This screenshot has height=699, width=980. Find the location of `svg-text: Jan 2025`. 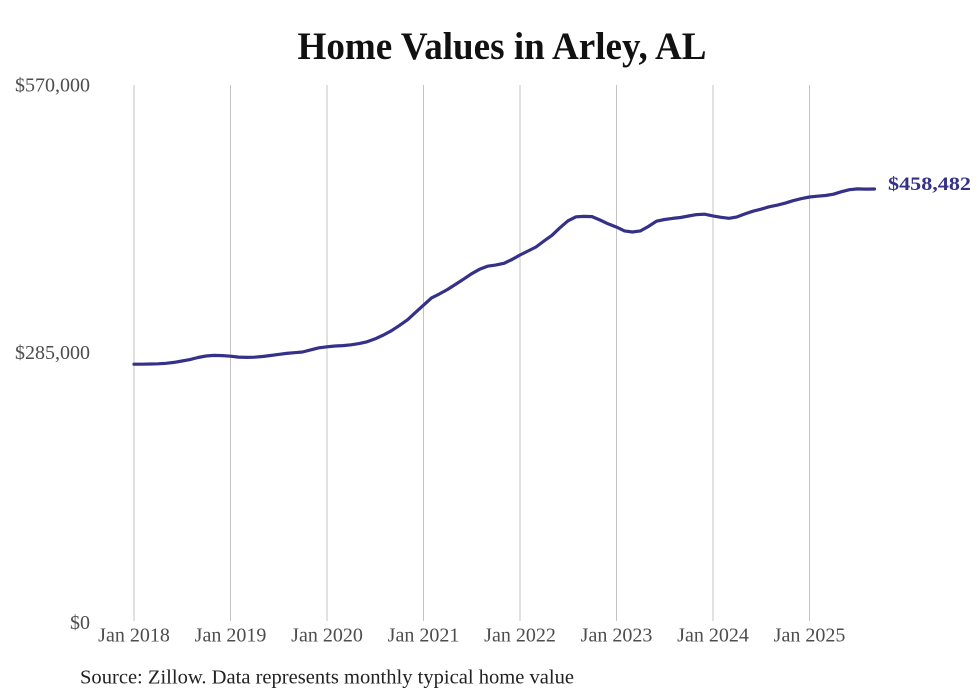

svg-text: Jan 2025 is located at coordinates (810, 636).